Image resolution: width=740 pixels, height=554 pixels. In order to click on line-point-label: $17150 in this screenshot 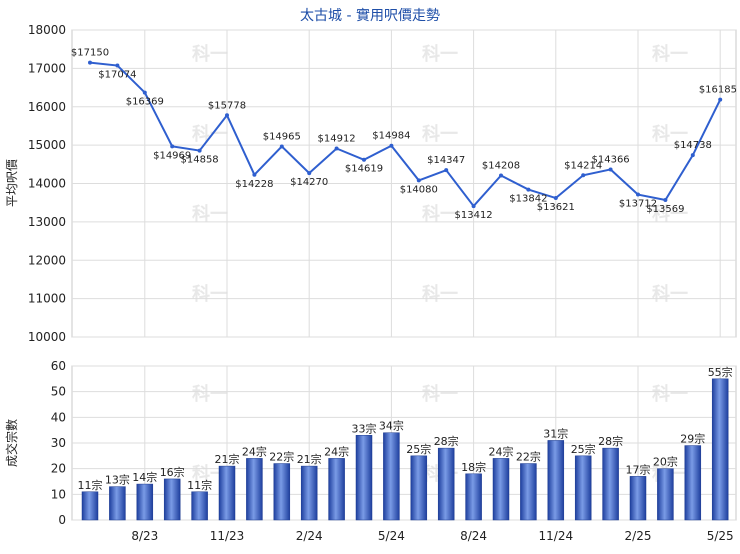, I will do `click(90, 53)`.